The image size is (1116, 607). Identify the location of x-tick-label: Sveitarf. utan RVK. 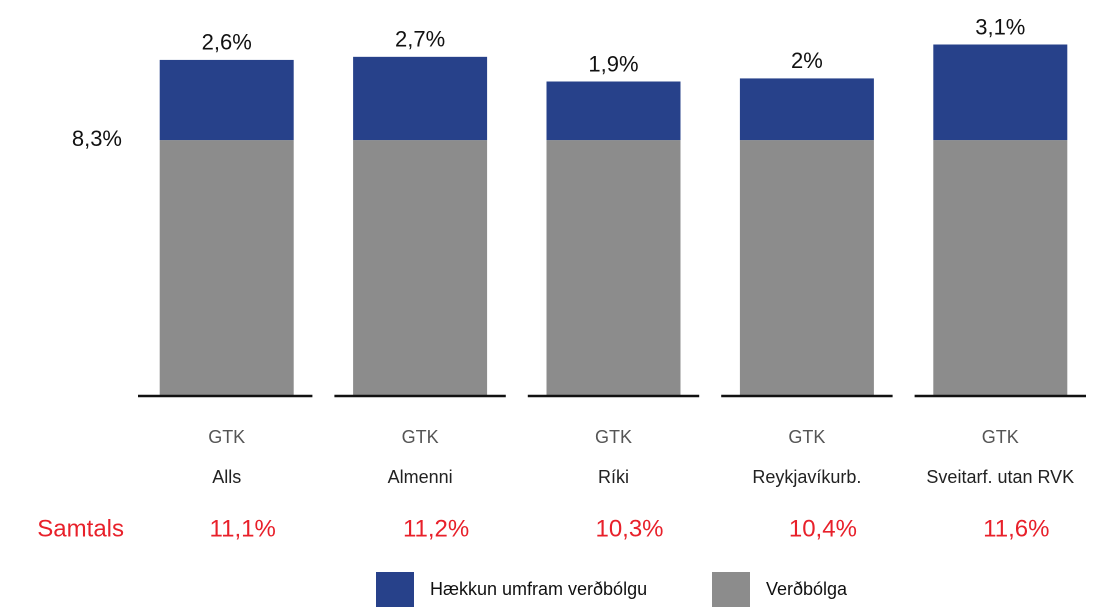
(1000, 477).